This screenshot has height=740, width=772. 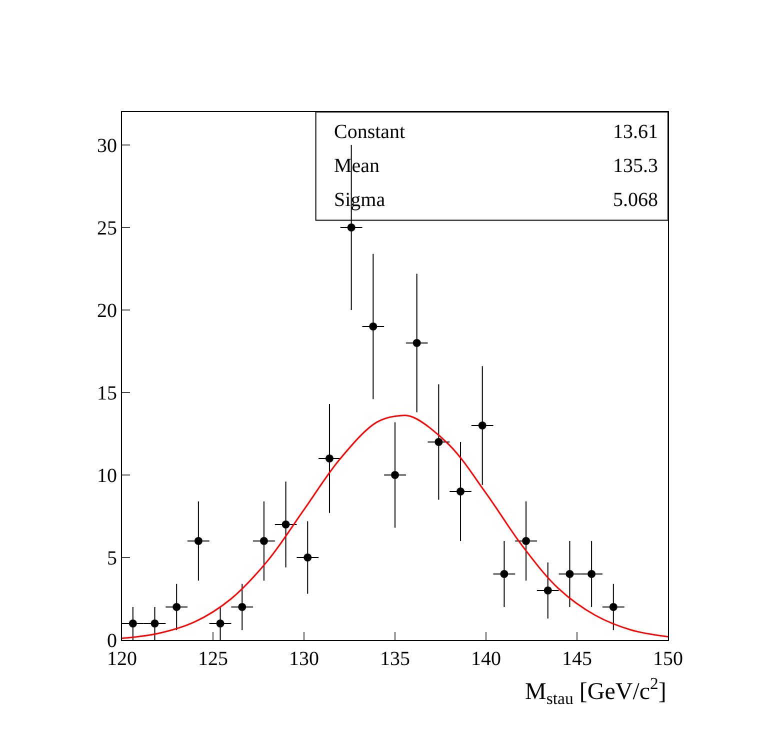 I want to click on y-tick-label: 15, so click(x=107, y=393).